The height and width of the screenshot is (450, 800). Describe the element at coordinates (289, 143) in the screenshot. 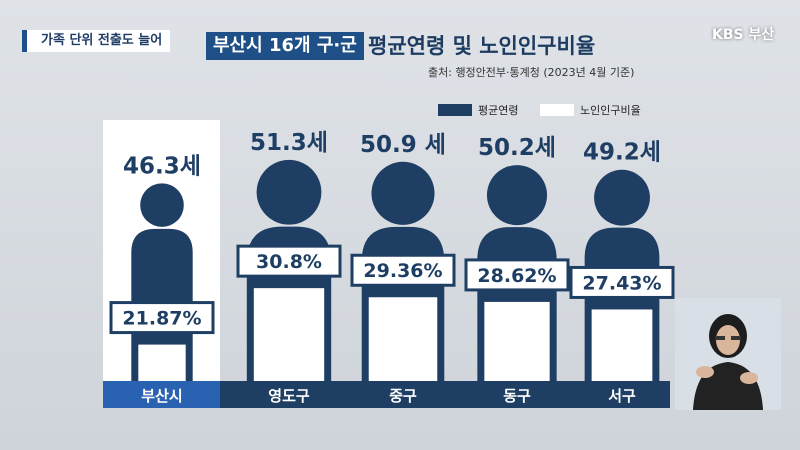

I see `age-value-label: 51.3세` at that location.